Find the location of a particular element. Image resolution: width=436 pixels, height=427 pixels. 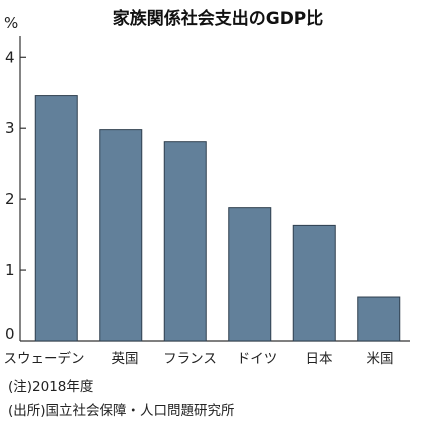

y-tick-label: 4 is located at coordinates (10, 57).